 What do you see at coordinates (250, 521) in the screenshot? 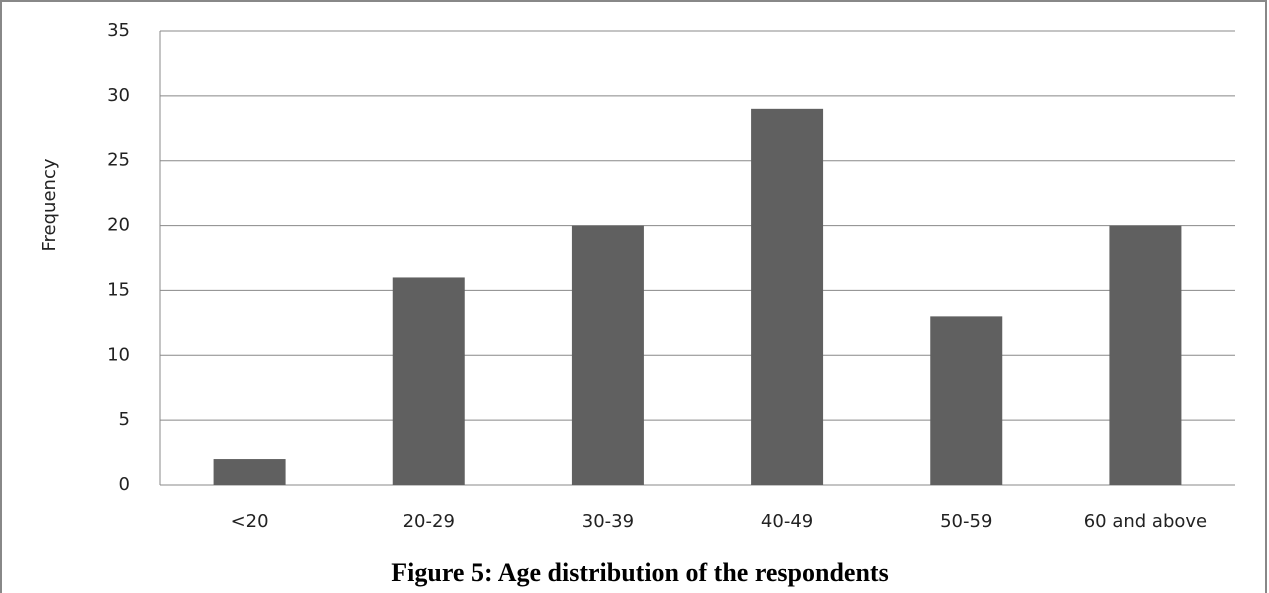
I see `x-tick-label: <20` at bounding box center [250, 521].